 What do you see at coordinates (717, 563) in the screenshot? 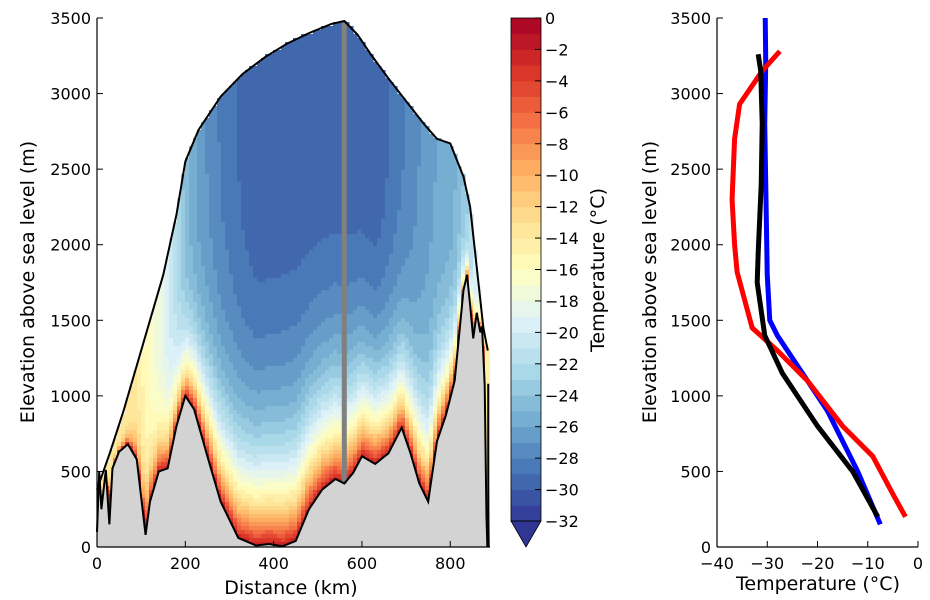
I see `right-x-tick-label: −40` at bounding box center [717, 563].